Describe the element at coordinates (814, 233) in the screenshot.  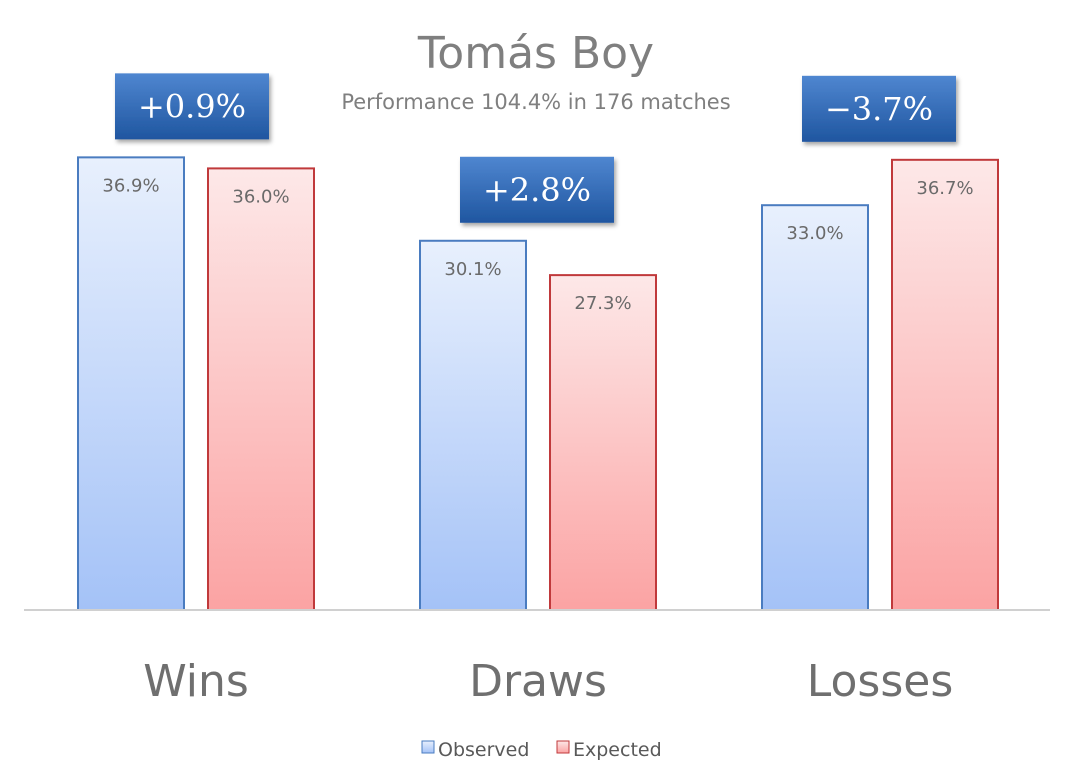
I see `value-label-observed-losses: 33.0%` at that location.